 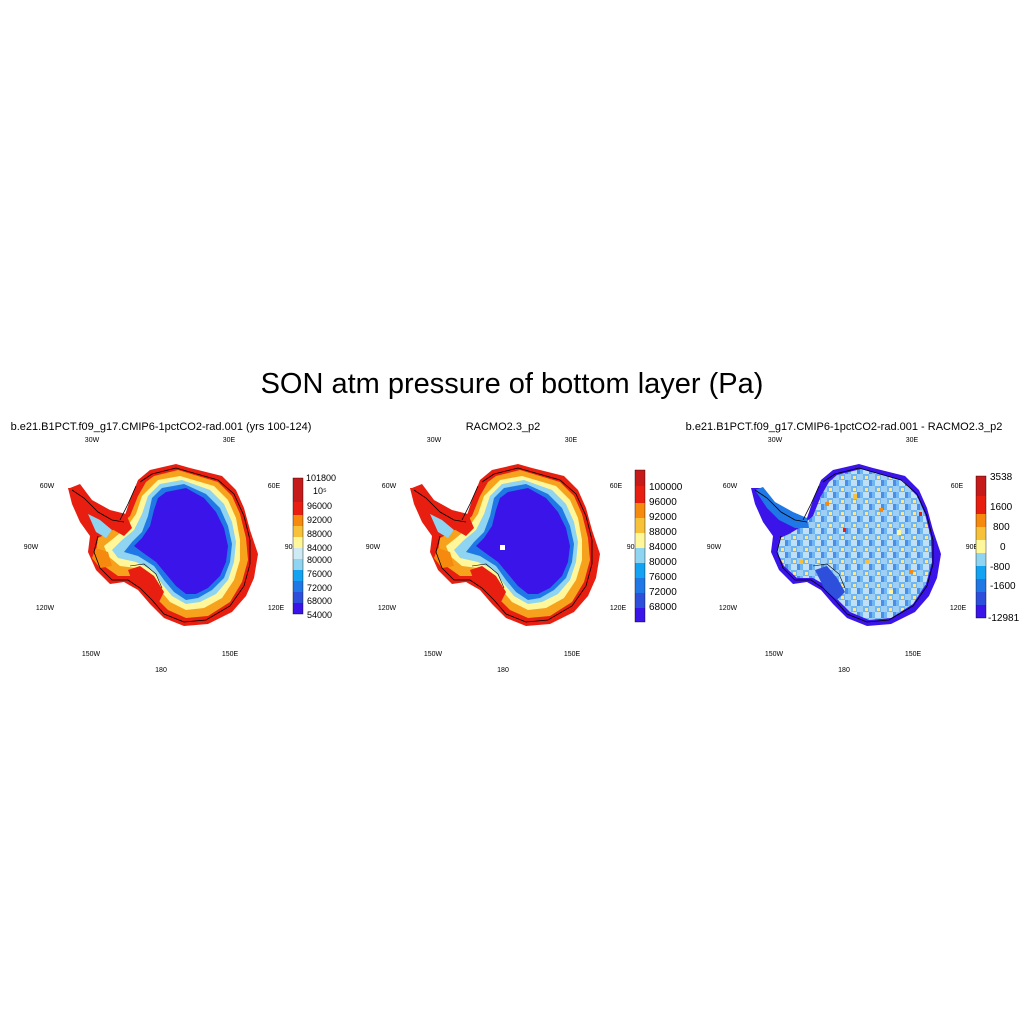 What do you see at coordinates (488, 576) in the screenshot?
I see `panel-2-coast-inner` at bounding box center [488, 576].